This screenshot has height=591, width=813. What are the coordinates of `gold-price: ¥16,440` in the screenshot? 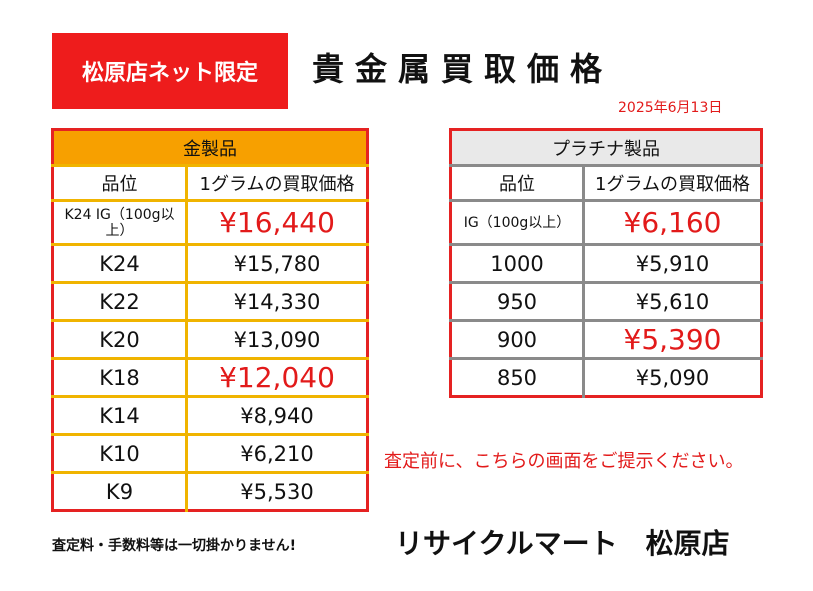 It's located at (276, 222).